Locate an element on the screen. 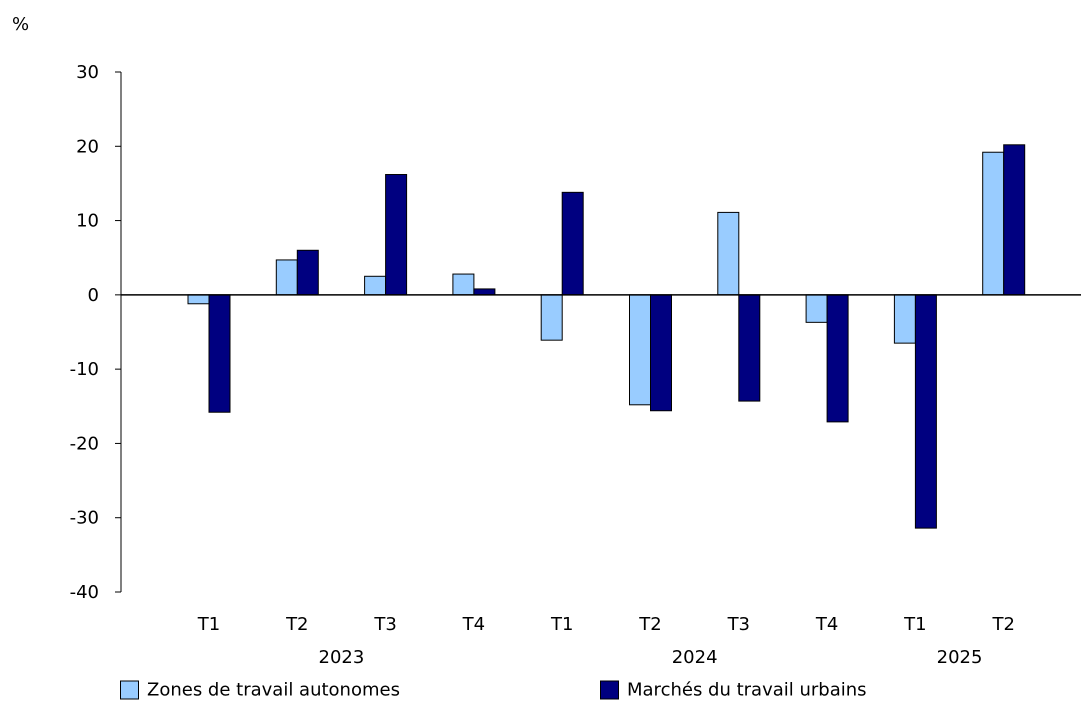  legend-label-series-1: Zones de travail autonomes is located at coordinates (273, 690).